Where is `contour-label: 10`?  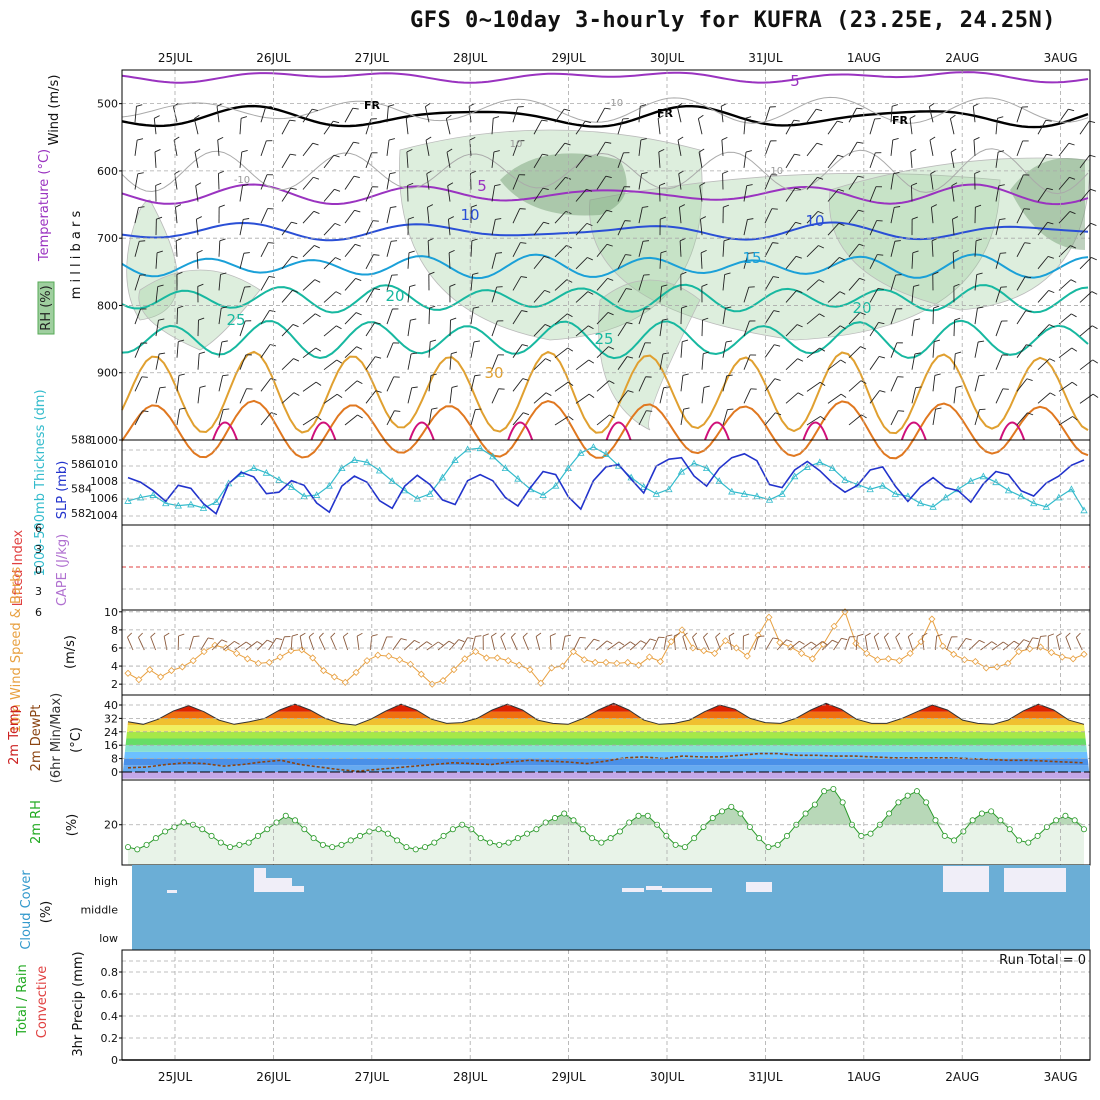 contour-label: 10 is located at coordinates (469, 215).